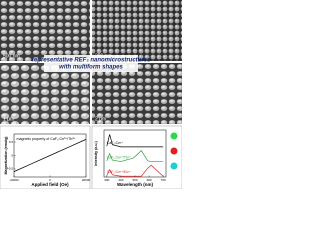  I want to click on scale-bar-label: 2 μm, so click(100, 119).